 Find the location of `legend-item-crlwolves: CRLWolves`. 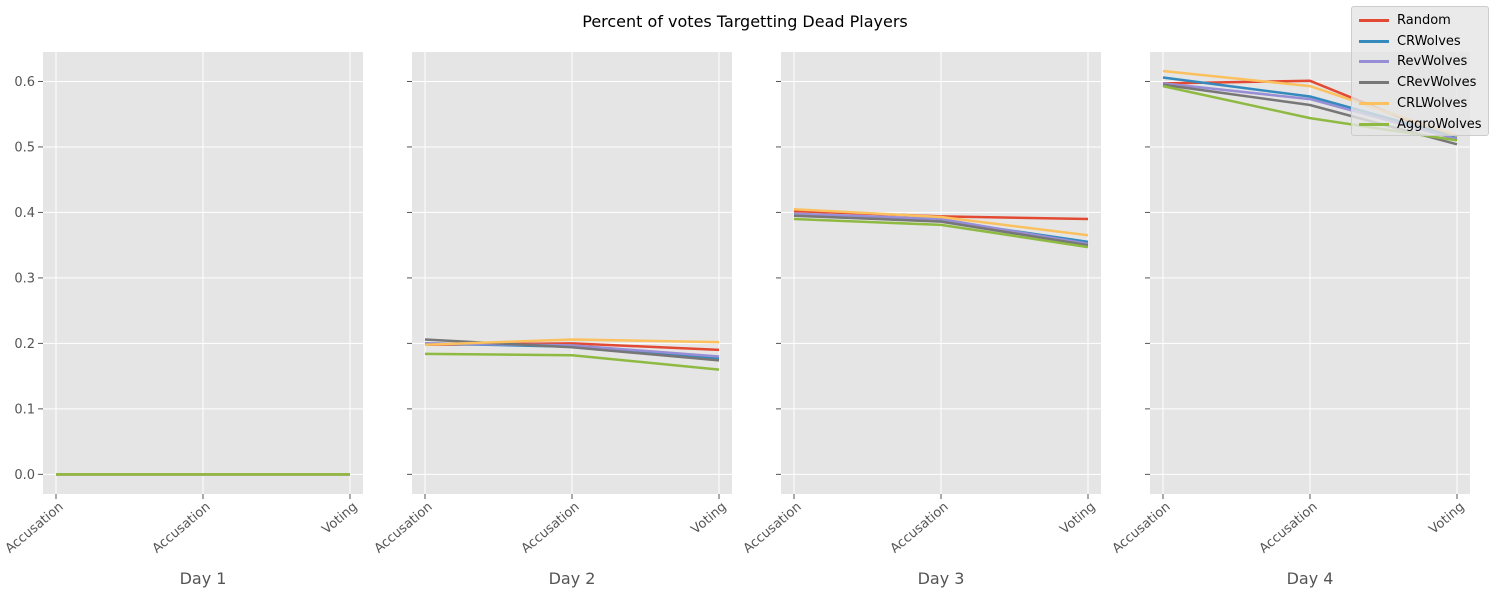

legend-item-crlwolves: CRLWolves is located at coordinates (1423, 103).